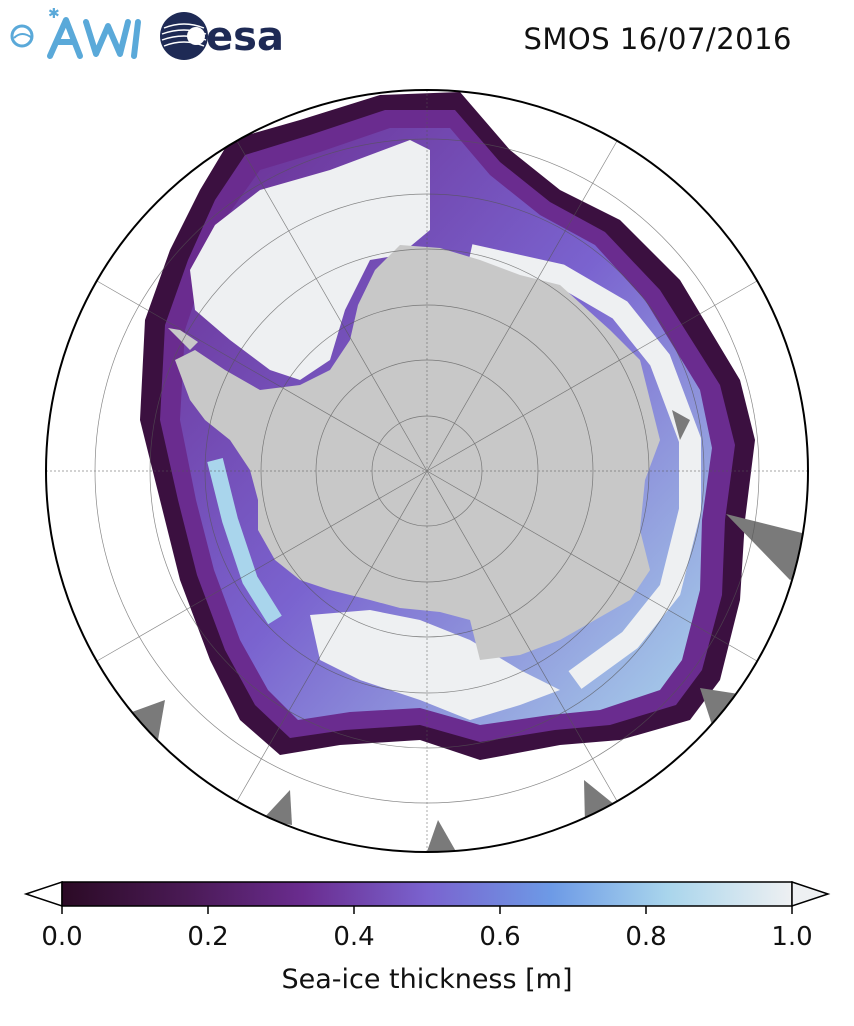  What do you see at coordinates (354, 937) in the screenshot?
I see `colorbar-tick: 0.4` at bounding box center [354, 937].